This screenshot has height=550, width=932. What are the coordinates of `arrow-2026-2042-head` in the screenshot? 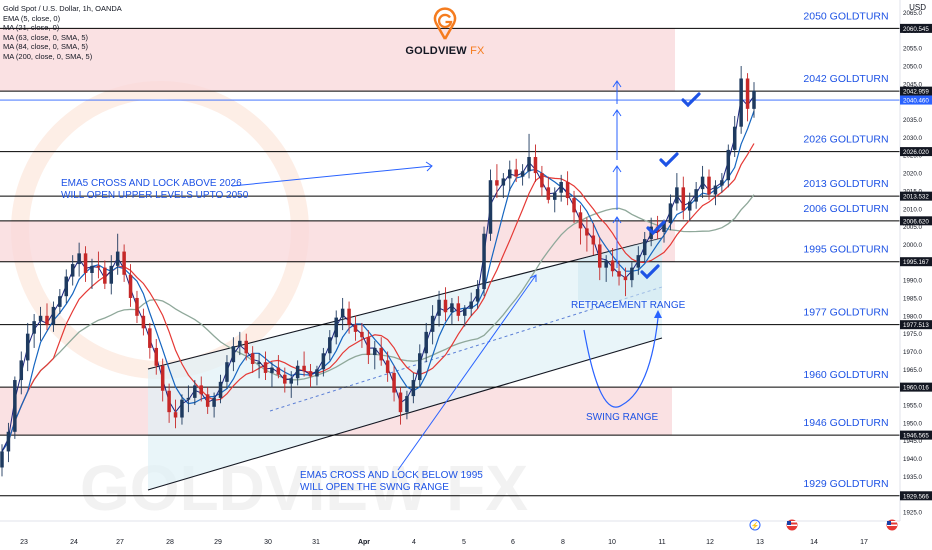 It's located at (617, 113).